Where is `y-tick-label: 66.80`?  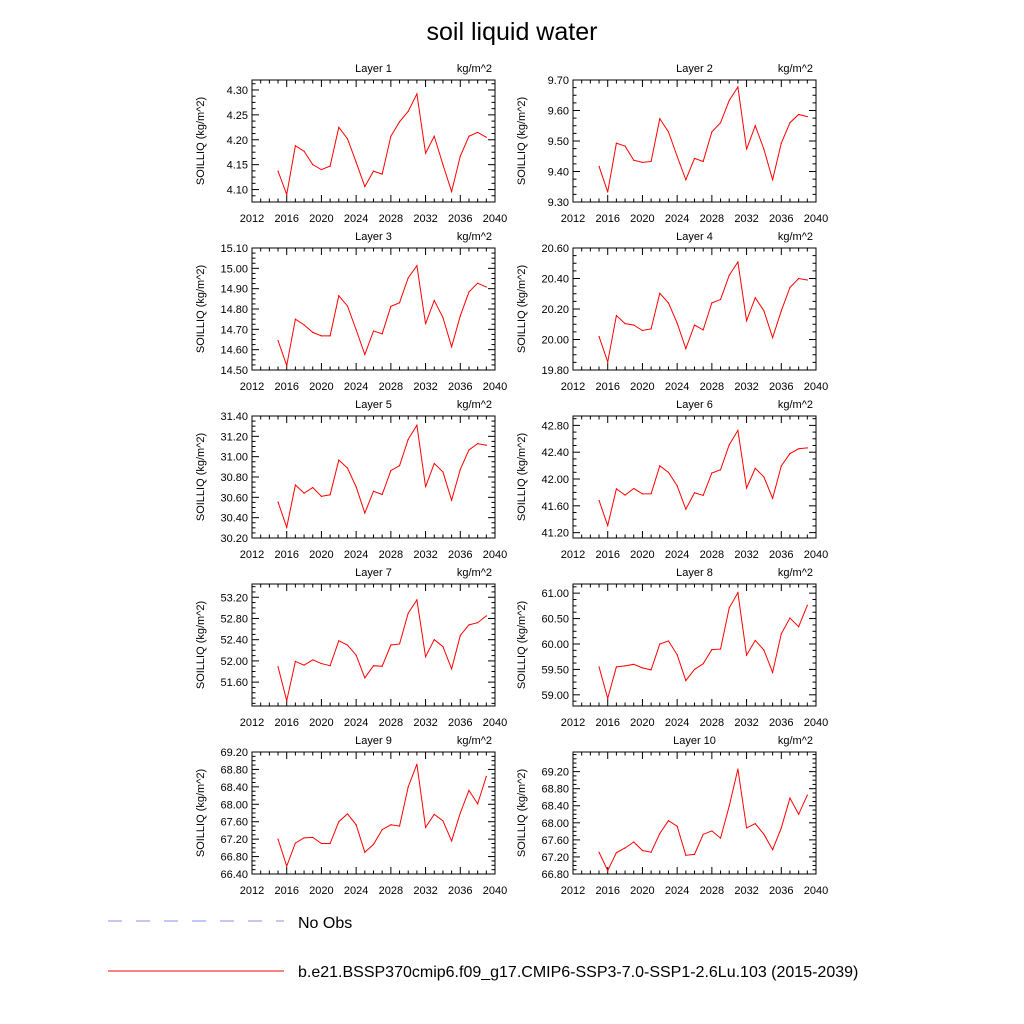
y-tick-label: 66.80 is located at coordinates (555, 875).